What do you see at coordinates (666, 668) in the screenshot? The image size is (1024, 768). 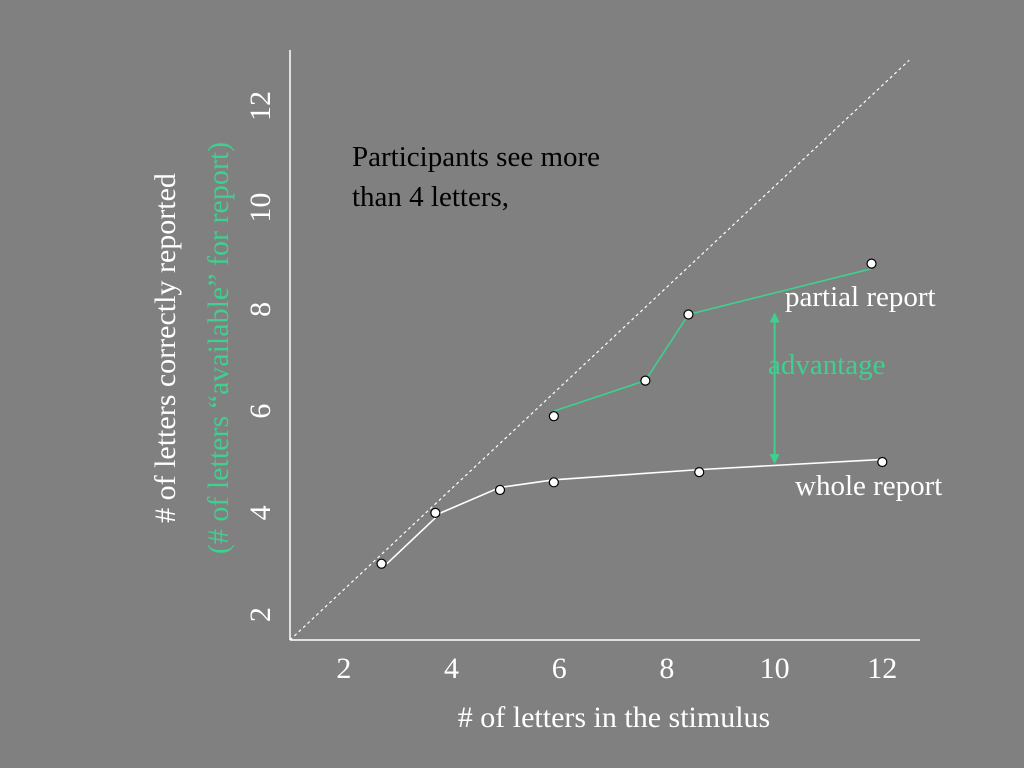 I see `x-tick-label: 8` at bounding box center [666, 668].